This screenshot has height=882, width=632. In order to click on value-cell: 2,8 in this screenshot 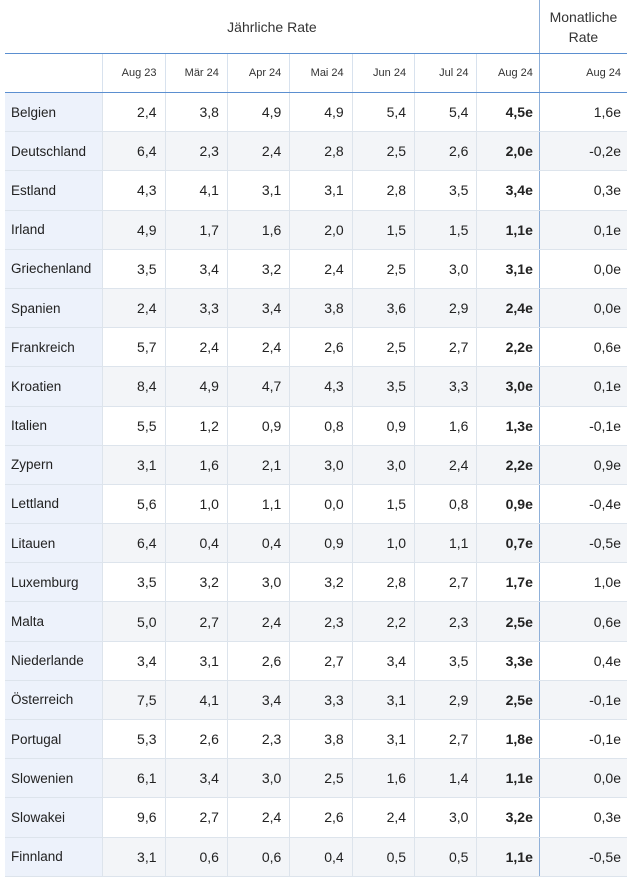, I will do `click(383, 190)`.